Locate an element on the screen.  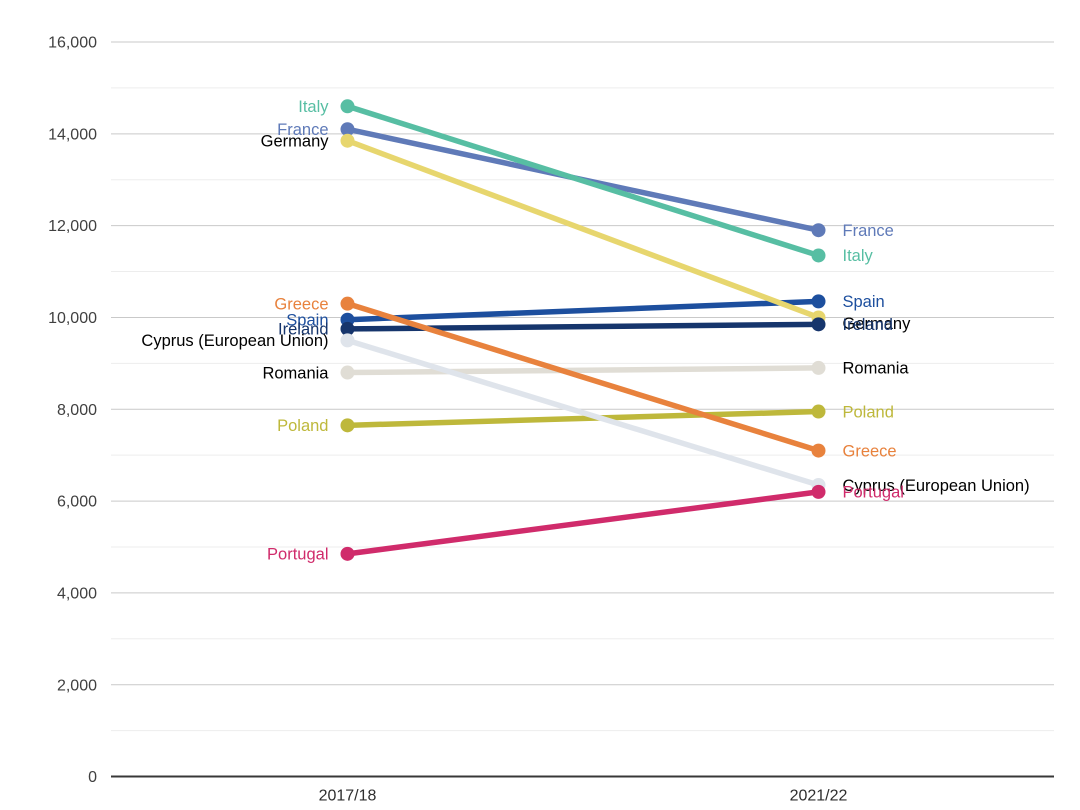
series-line-cyprus-european-union is located at coordinates (583, 412).